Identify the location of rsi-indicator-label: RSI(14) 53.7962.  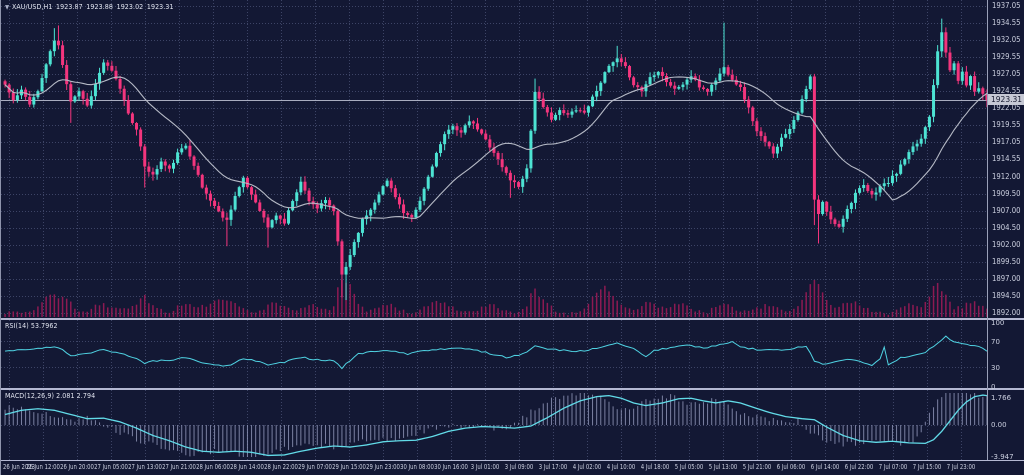
(31, 326).